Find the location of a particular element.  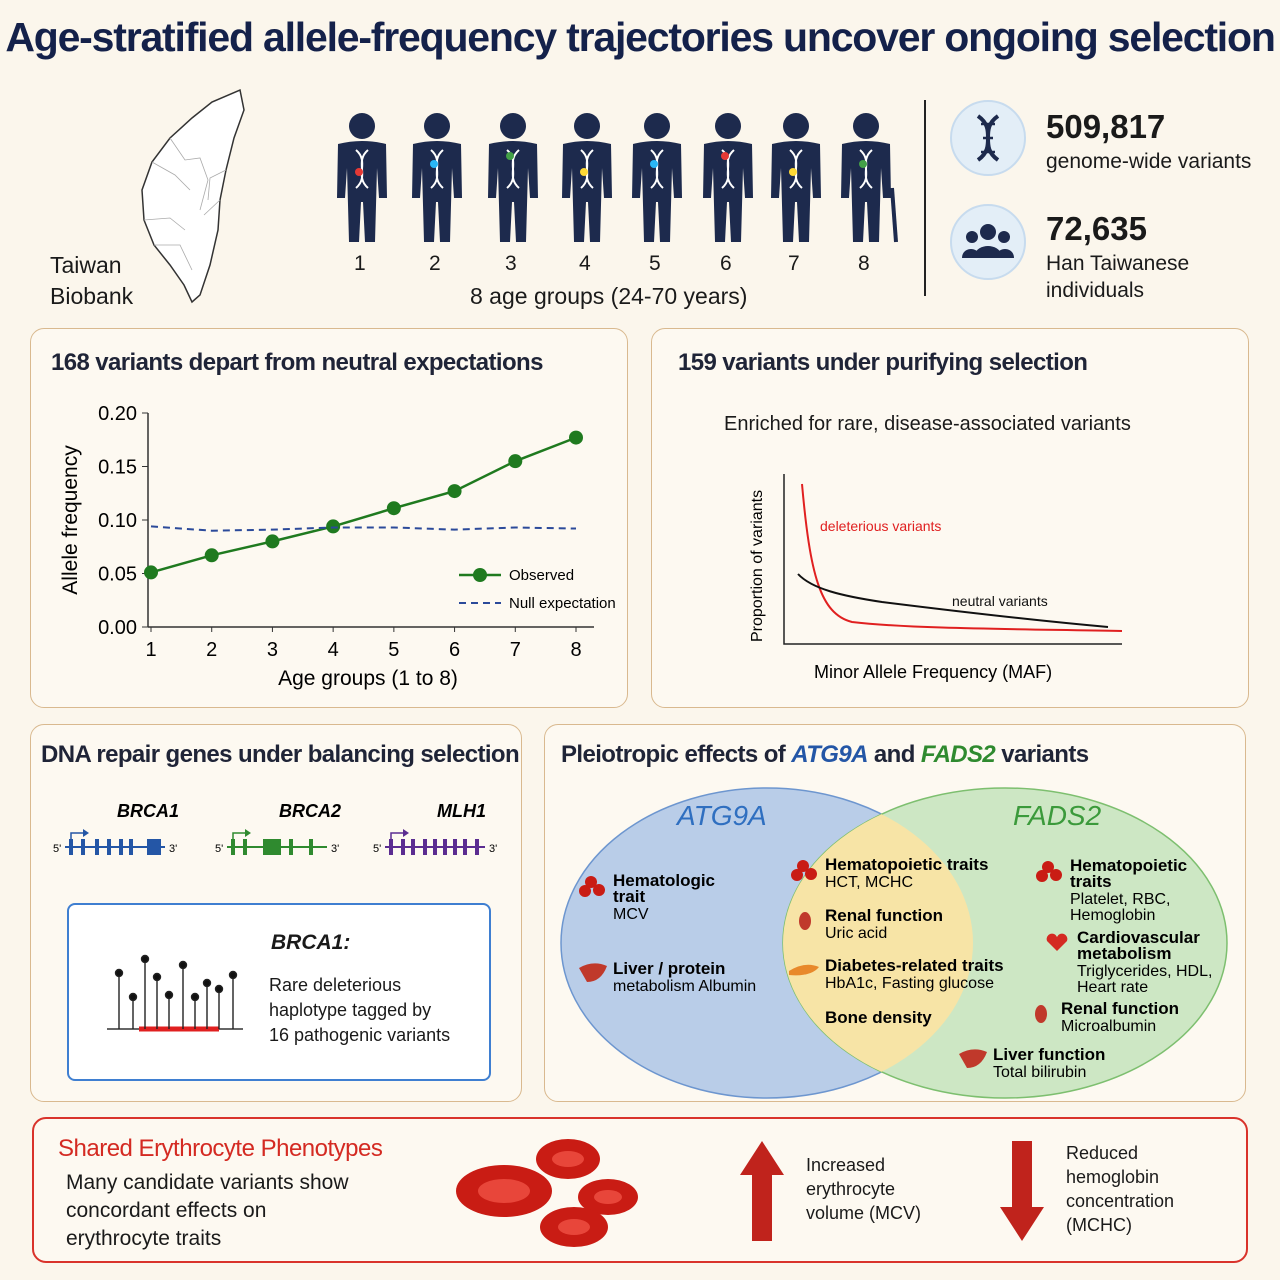

erythrocyte-text2: concordant effects on is located at coordinates (166, 1210).